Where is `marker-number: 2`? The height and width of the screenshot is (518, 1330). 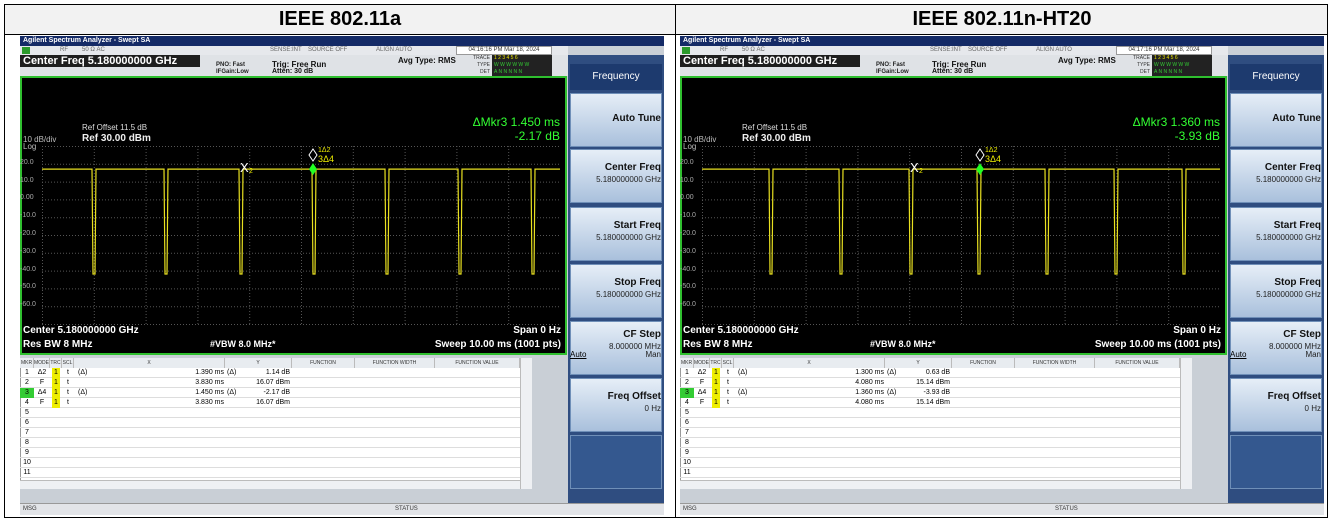
marker-number: 2 is located at coordinates (687, 382).